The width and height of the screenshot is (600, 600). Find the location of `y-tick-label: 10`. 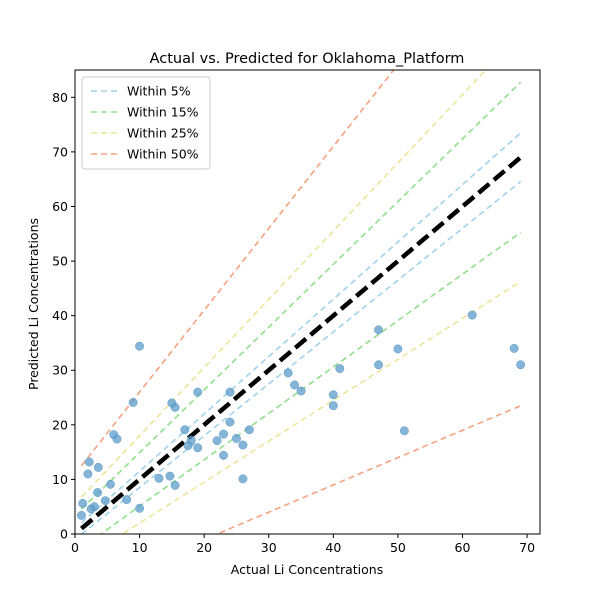

y-tick-label: 10 is located at coordinates (60, 479).